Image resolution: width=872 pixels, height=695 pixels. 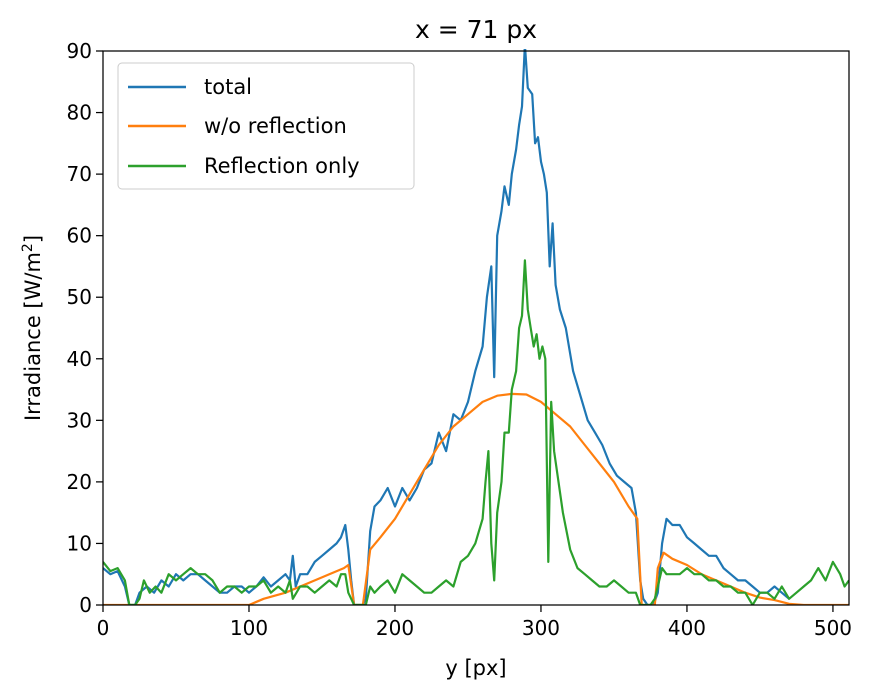 What do you see at coordinates (103, 628) in the screenshot?
I see `x-tick-label-0: 0` at bounding box center [103, 628].